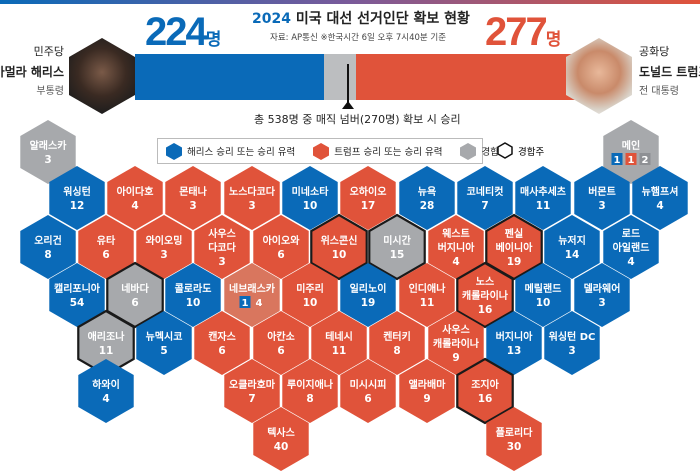 The width and height of the screenshot is (700, 474). I want to click on top-color-strip, so click(350, 2).